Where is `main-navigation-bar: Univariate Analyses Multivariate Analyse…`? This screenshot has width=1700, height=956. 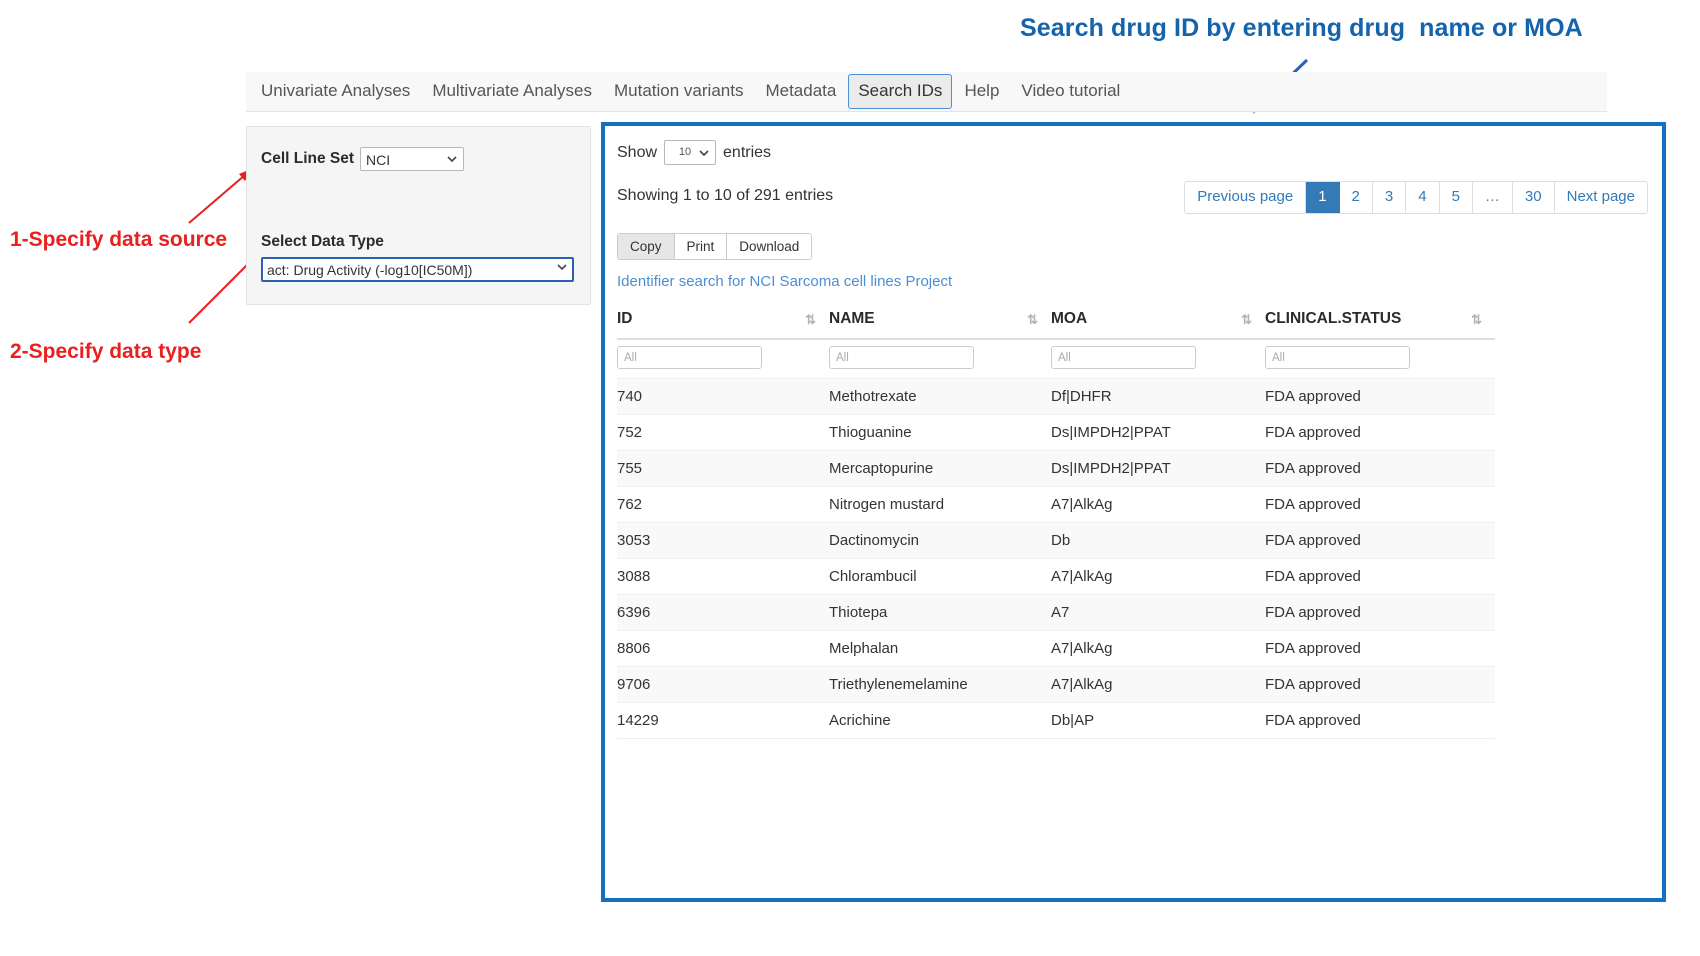
main-navigation-bar: Univariate Analyses Multivariate Analyse… is located at coordinates (926, 92).